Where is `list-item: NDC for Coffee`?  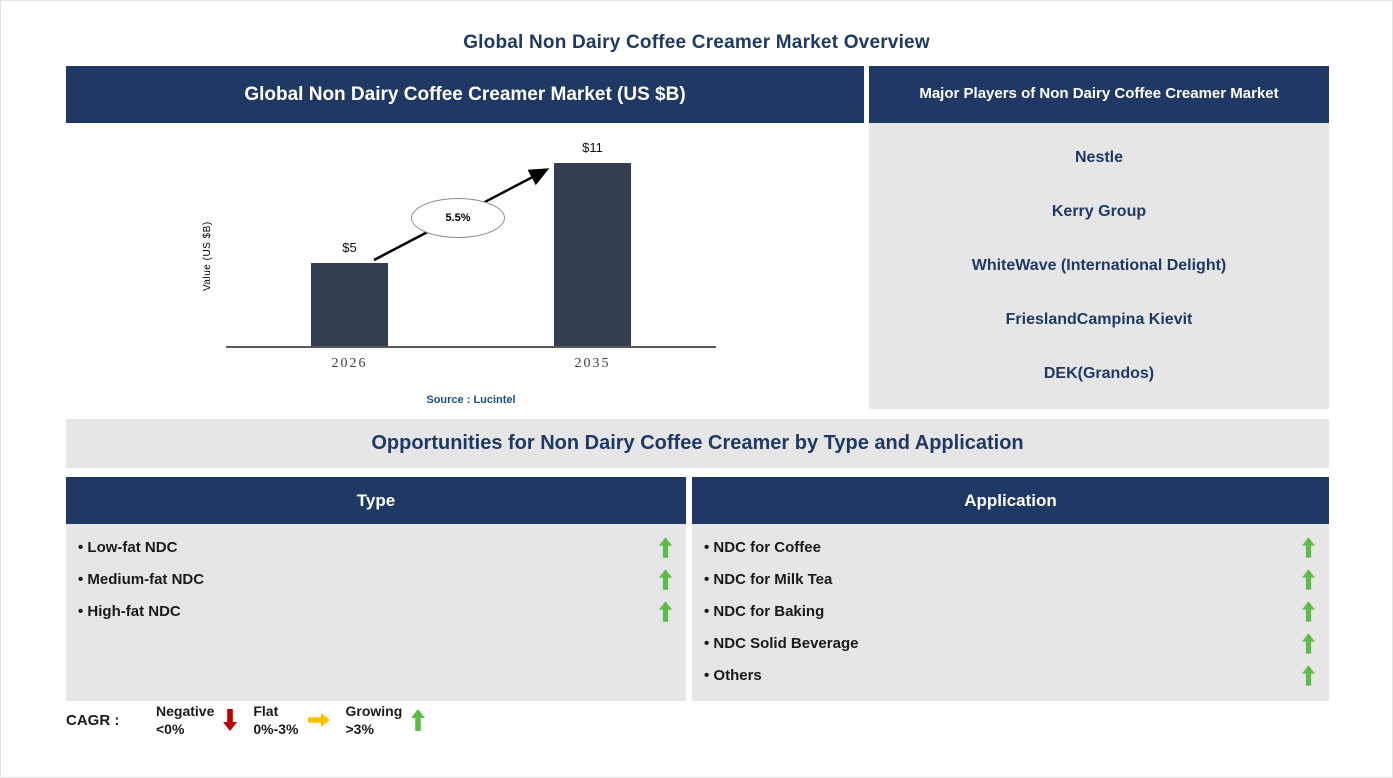
list-item: NDC for Coffee is located at coordinates (1010, 547).